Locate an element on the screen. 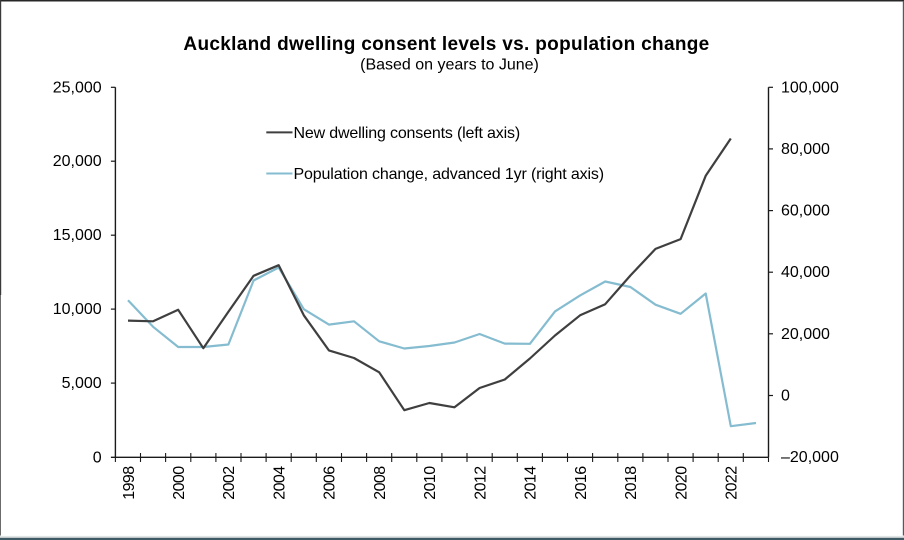 This screenshot has width=904, height=540. svg-text: 100,000 is located at coordinates (810, 87).